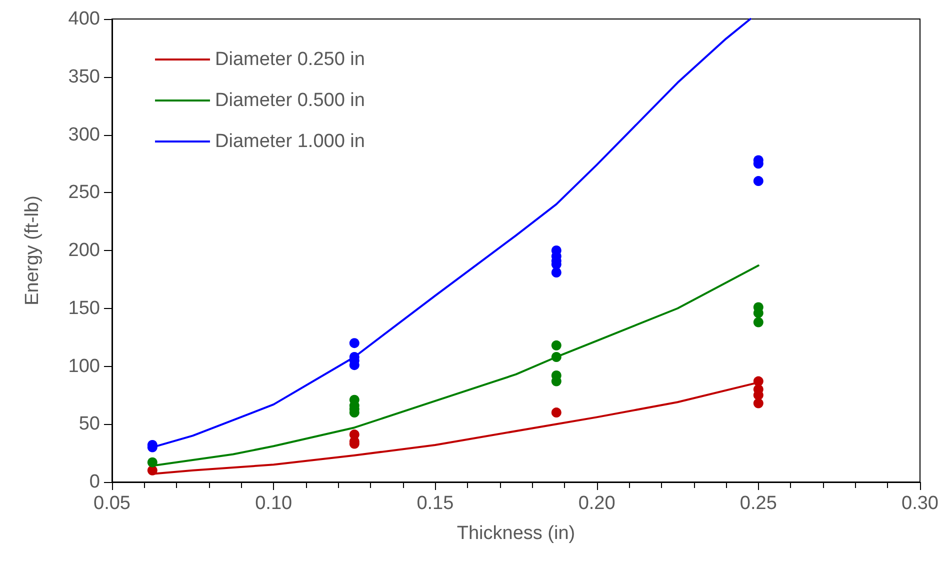 This screenshot has width=943, height=568. I want to click on x-tick-label: 0.15, so click(435, 503).